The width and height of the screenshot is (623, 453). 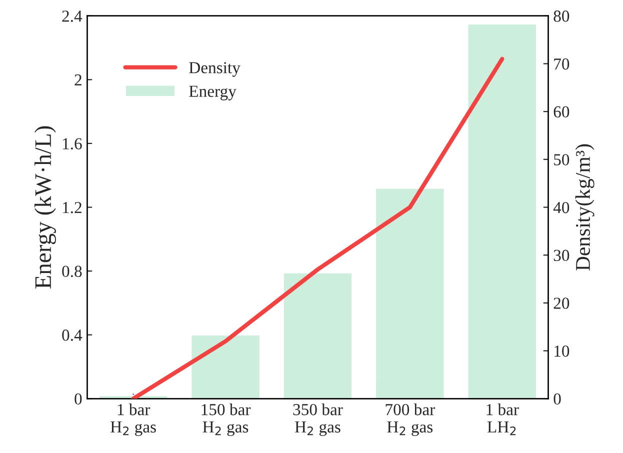 I want to click on y-tick-label: 1.2, so click(x=72, y=208).